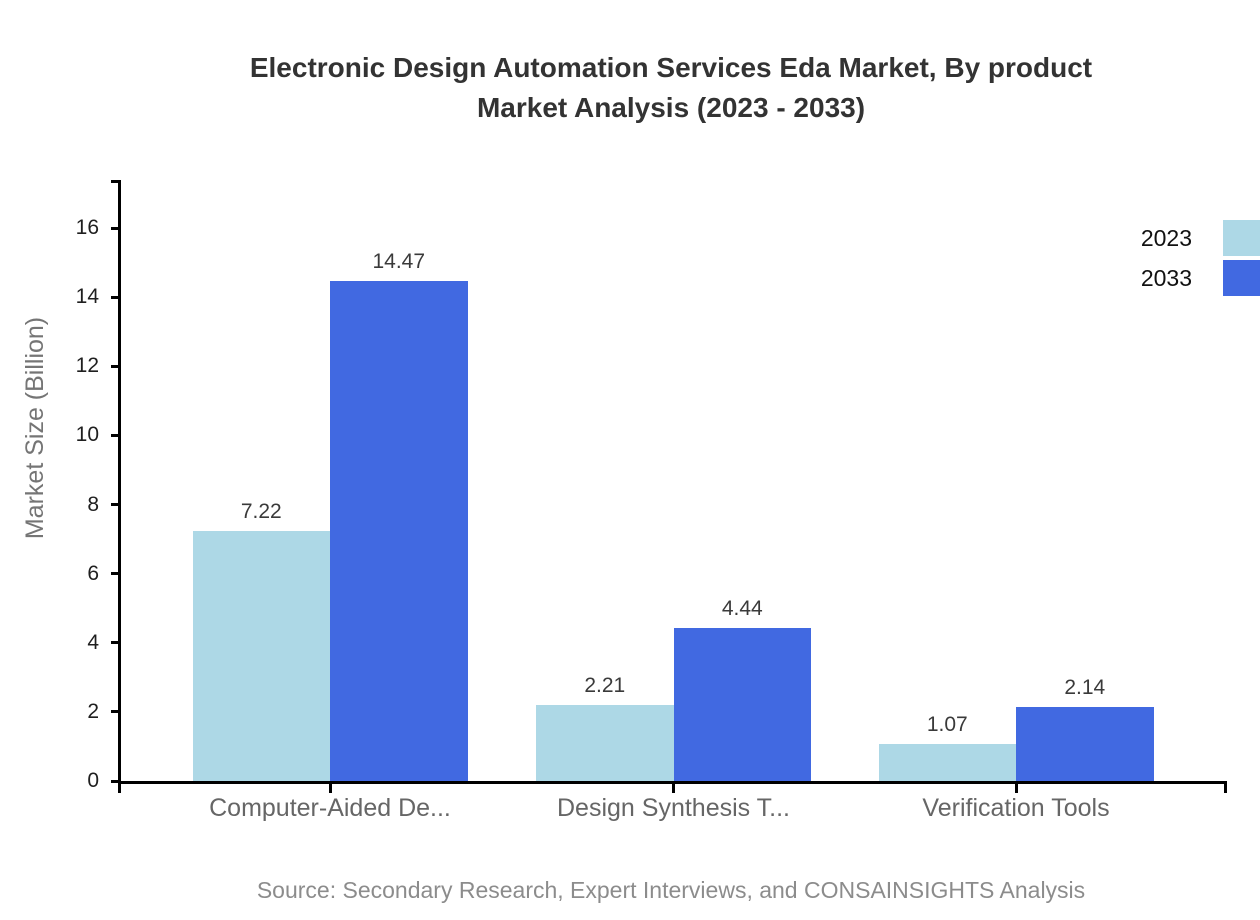 This screenshot has width=1260, height=920. What do you see at coordinates (87, 227) in the screenshot?
I see `y-tick-label-16: 16` at bounding box center [87, 227].